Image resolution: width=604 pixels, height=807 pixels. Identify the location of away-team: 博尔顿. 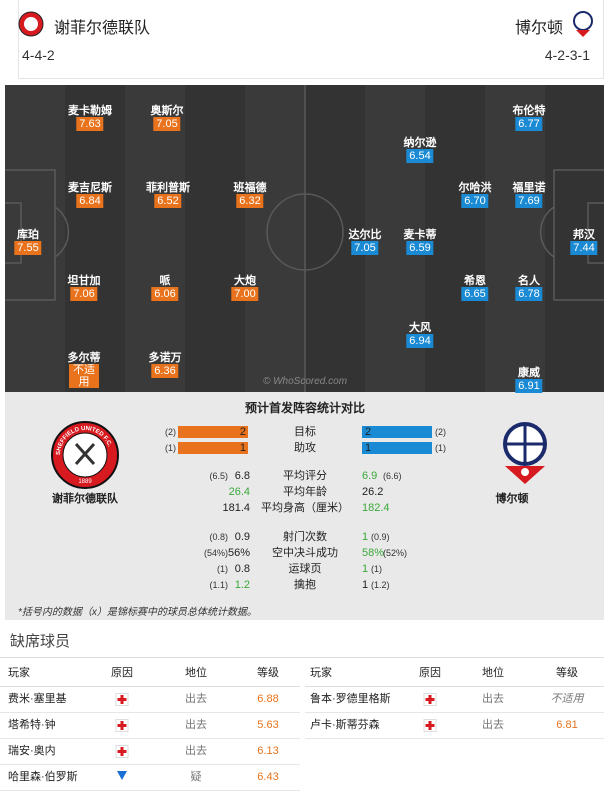
(538, 28).